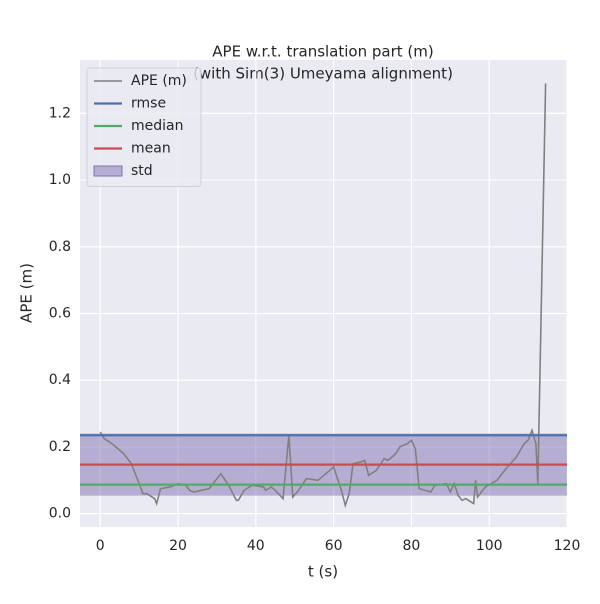  I want to click on x-axis-label: t (s), so click(323, 572).